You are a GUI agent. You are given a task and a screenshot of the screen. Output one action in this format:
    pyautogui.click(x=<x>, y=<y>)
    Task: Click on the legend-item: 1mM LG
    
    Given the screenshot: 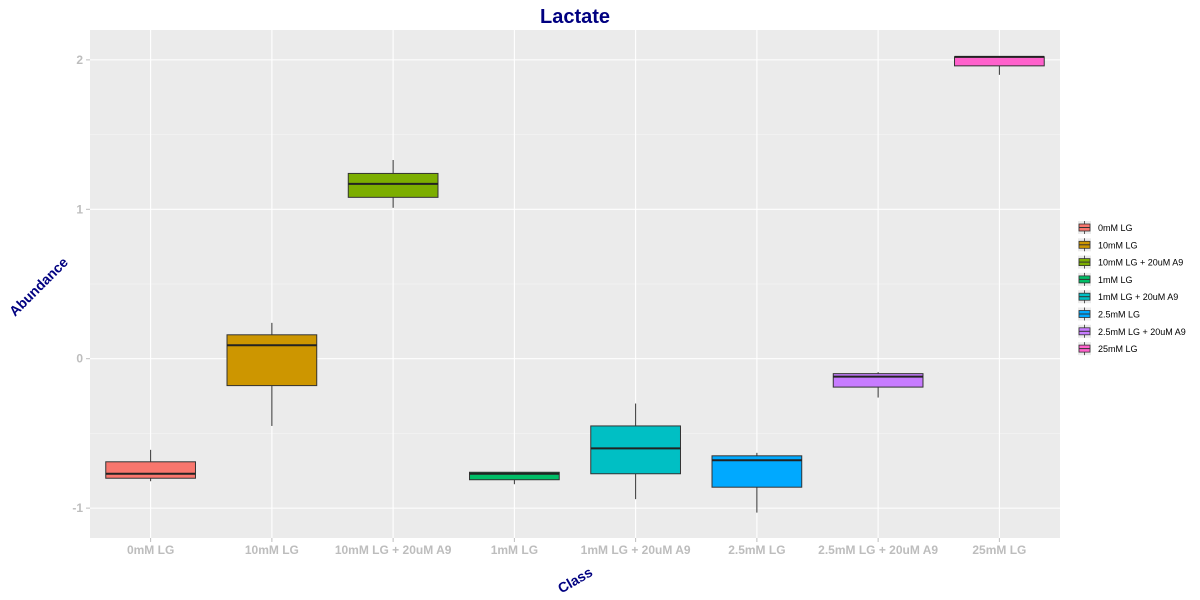 What is the action you would take?
    pyautogui.click(x=1105, y=279)
    